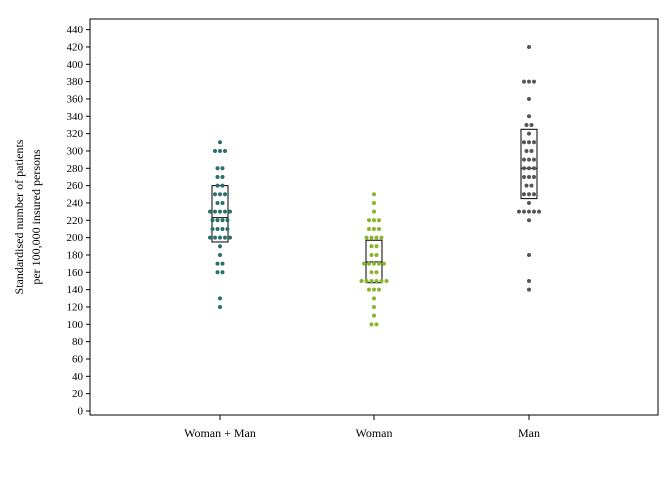 The width and height of the screenshot is (672, 480). I want to click on y-tick-label: 20, so click(78, 394).